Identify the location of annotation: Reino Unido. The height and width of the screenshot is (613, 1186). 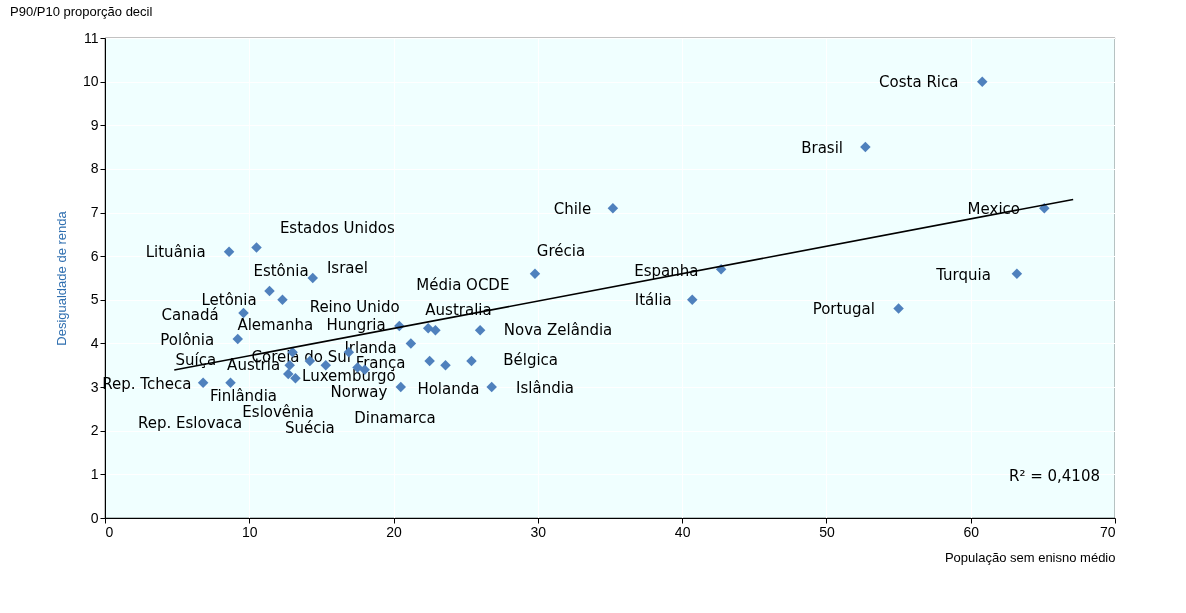
(354, 306).